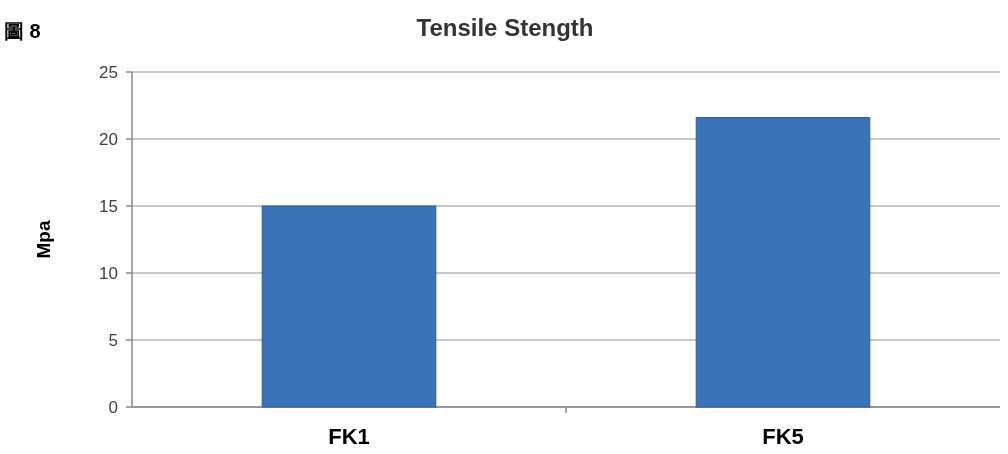 The width and height of the screenshot is (1008, 454). What do you see at coordinates (108, 273) in the screenshot?
I see `y-tick-label: 10` at bounding box center [108, 273].